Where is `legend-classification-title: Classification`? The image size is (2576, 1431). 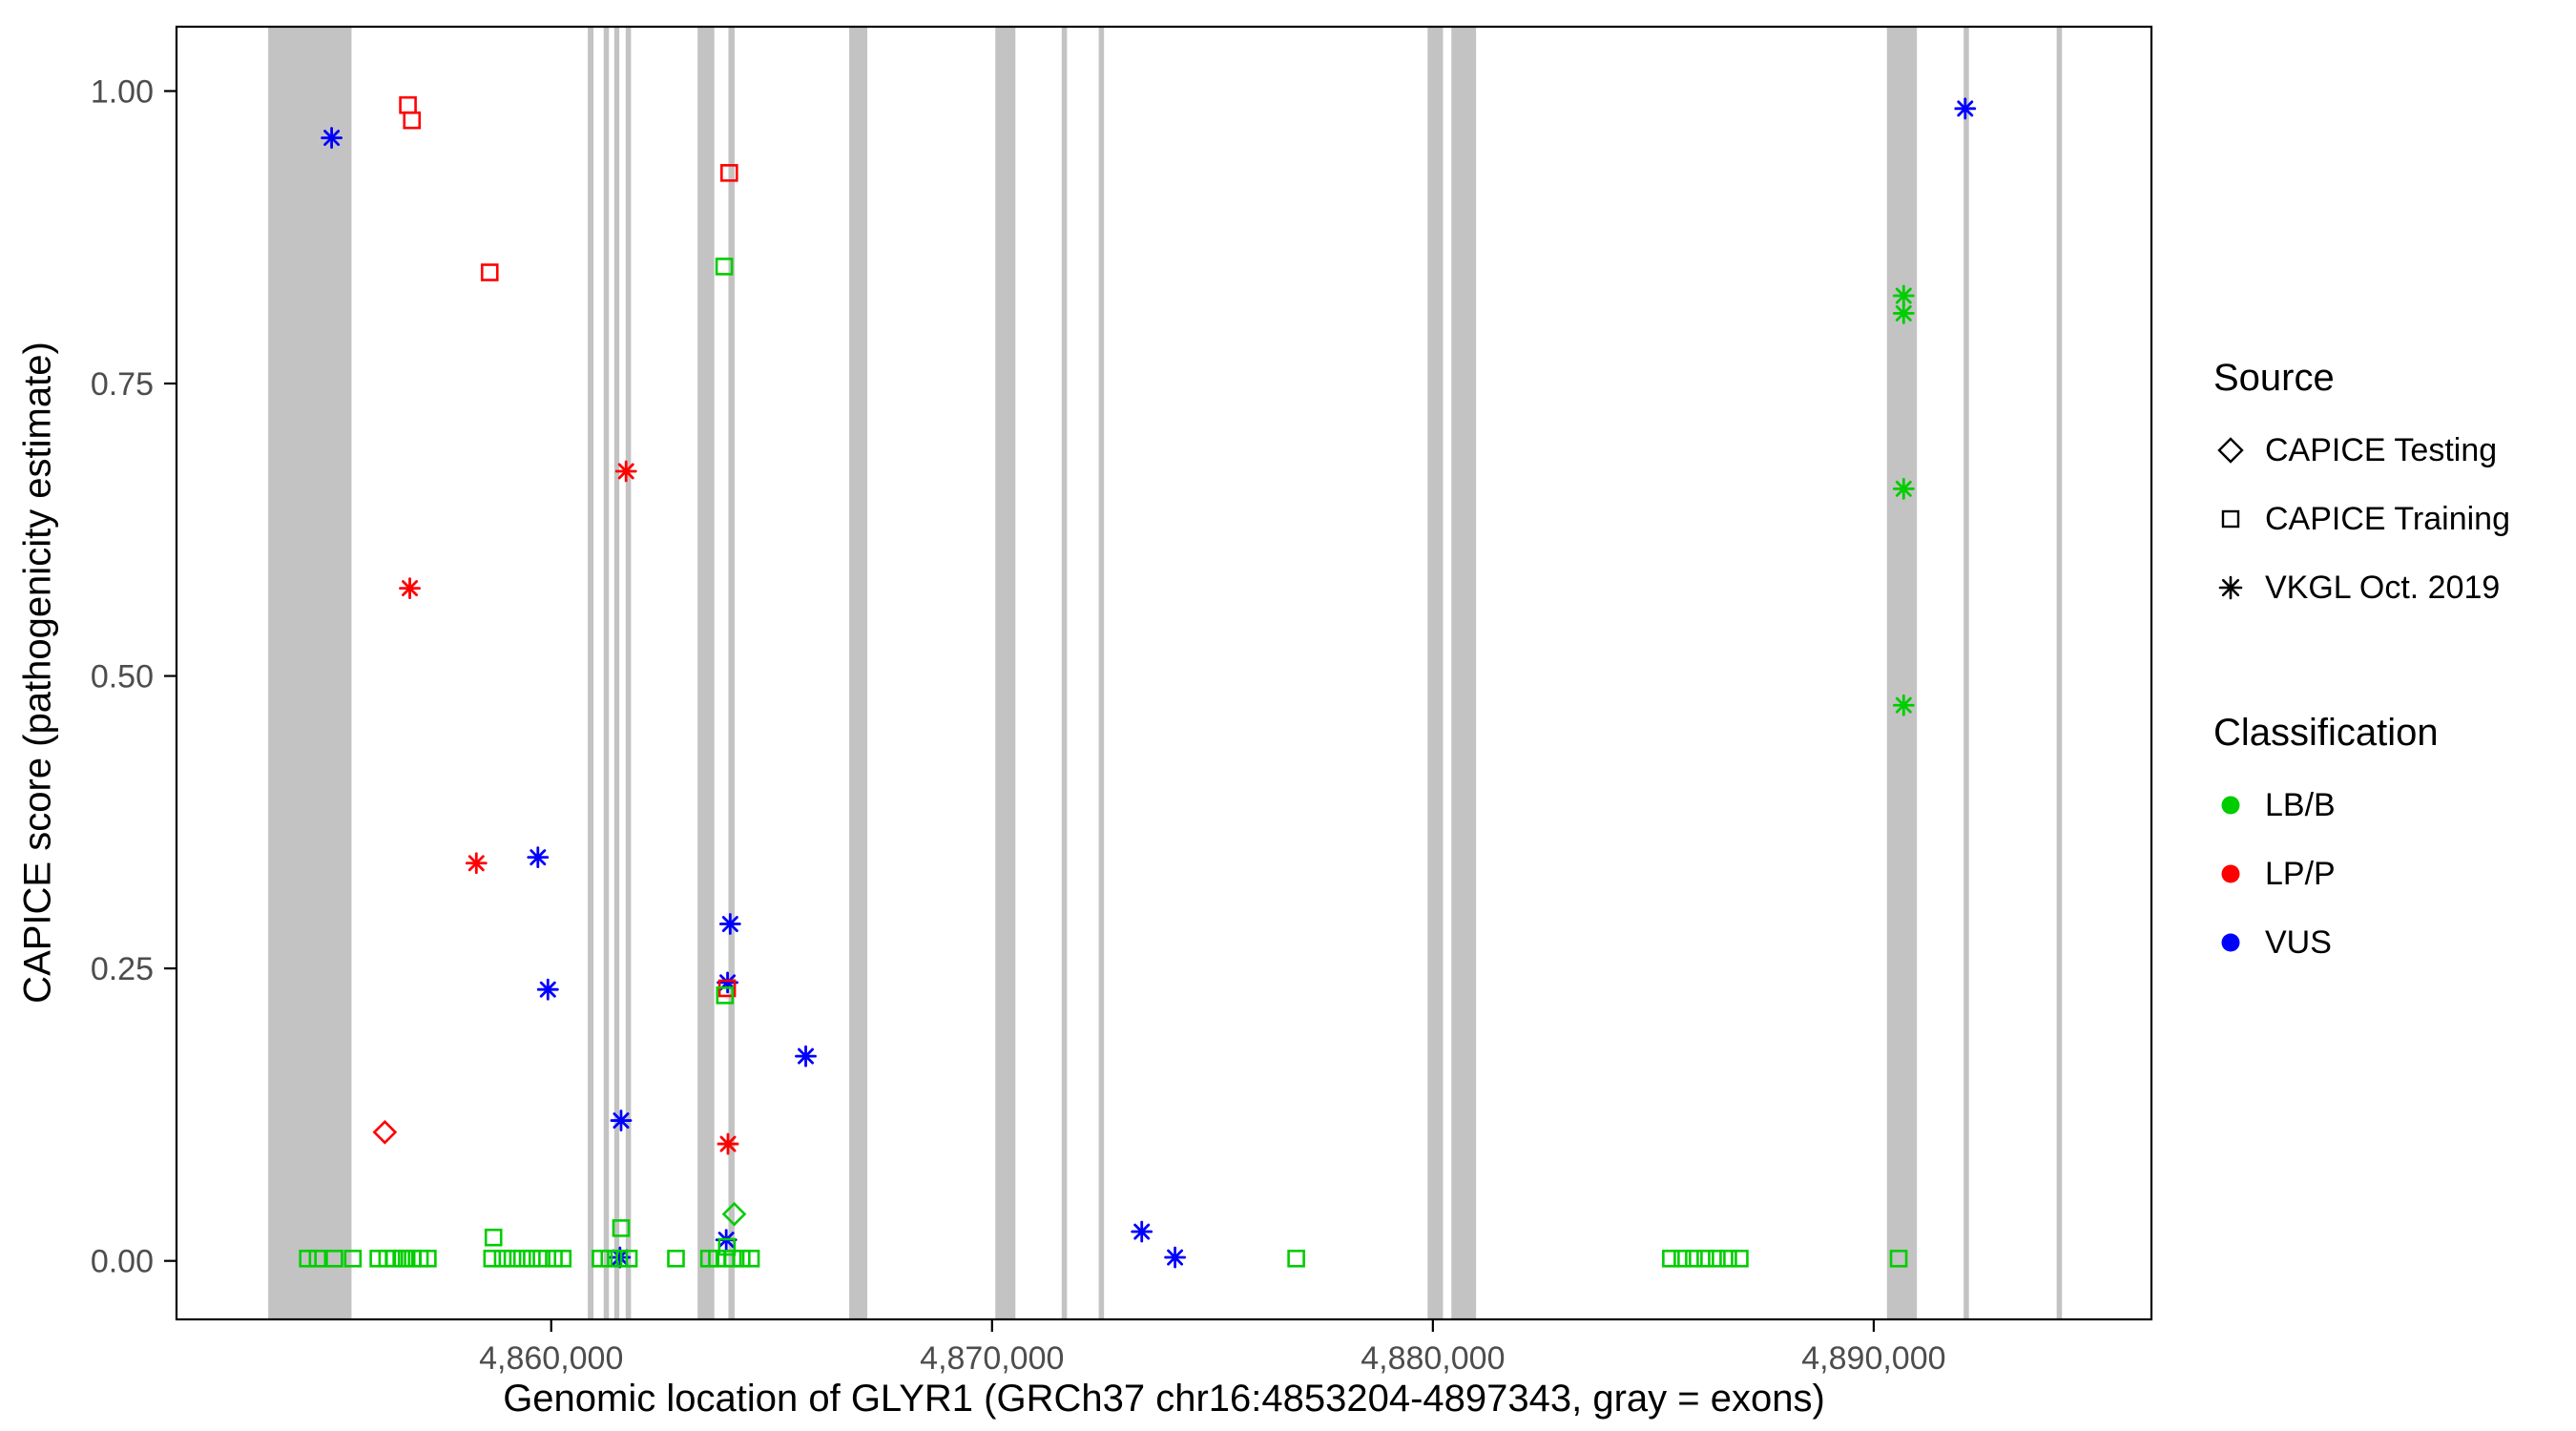 legend-classification-title: Classification is located at coordinates (2326, 733).